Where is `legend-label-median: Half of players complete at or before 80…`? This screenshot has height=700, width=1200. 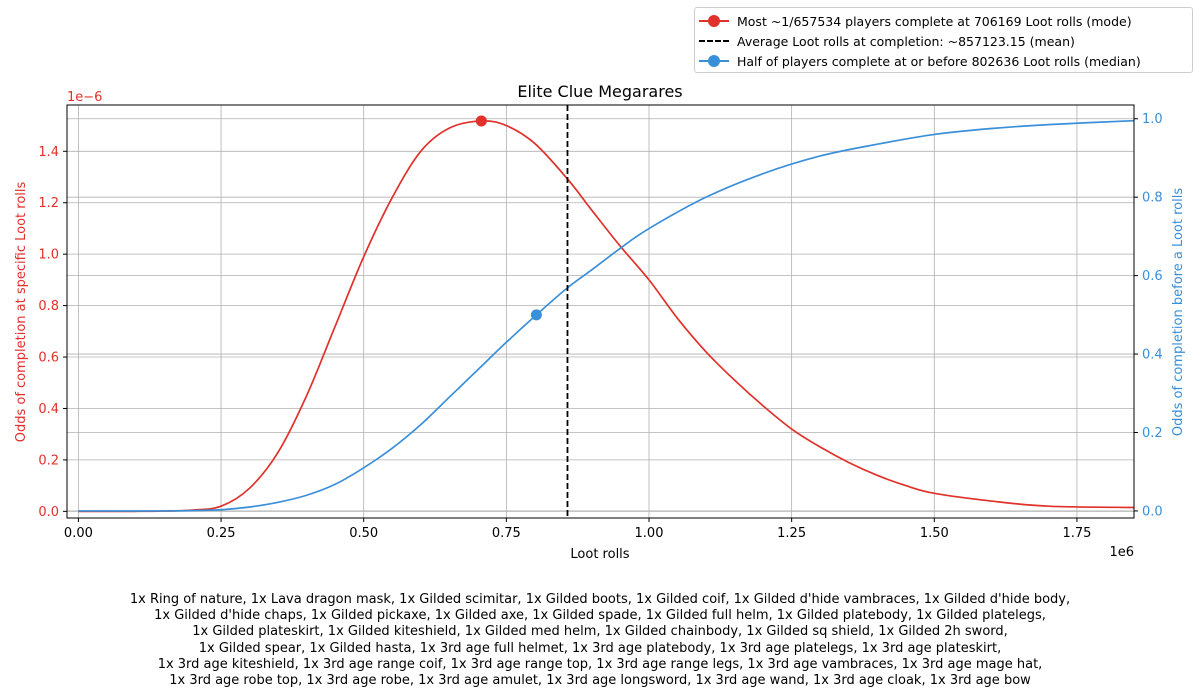
legend-label-median: Half of players complete at or before 80… is located at coordinates (939, 61).